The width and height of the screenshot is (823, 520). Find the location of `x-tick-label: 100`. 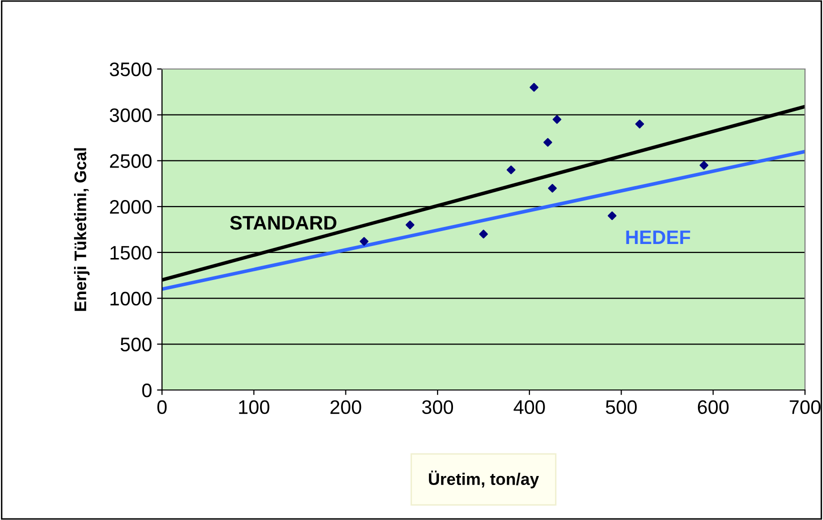

x-tick-label: 100 is located at coordinates (254, 407).